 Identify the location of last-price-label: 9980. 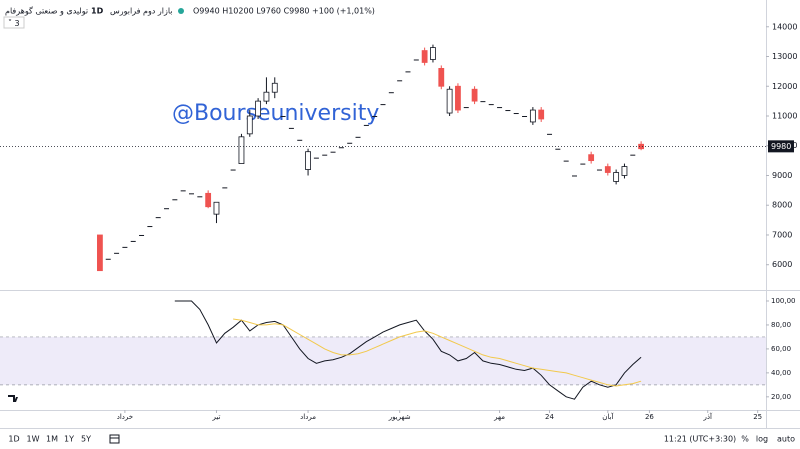
(781, 146).